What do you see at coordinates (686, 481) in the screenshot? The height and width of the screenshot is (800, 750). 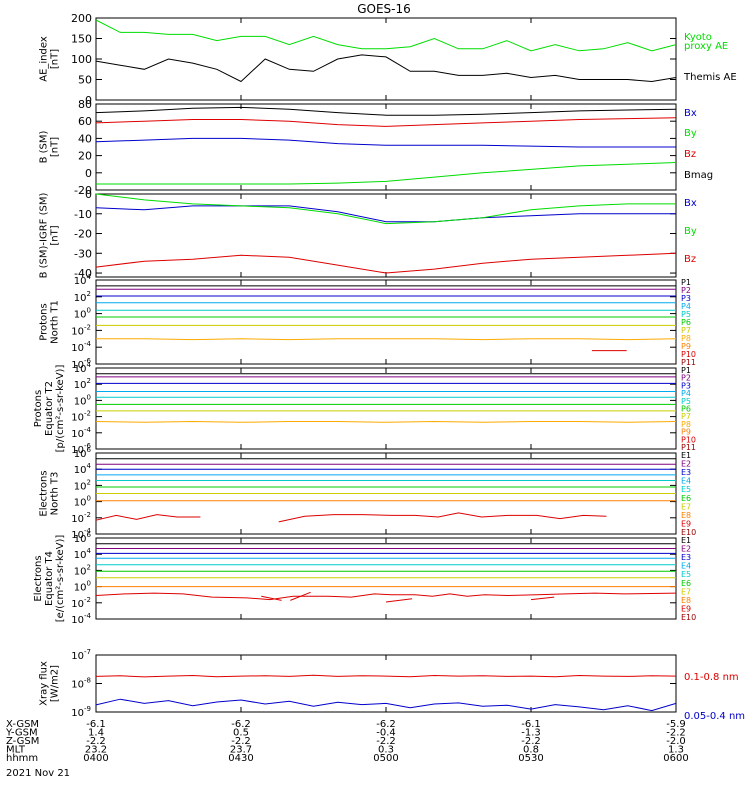 I see `legend-label: E4` at bounding box center [686, 481].